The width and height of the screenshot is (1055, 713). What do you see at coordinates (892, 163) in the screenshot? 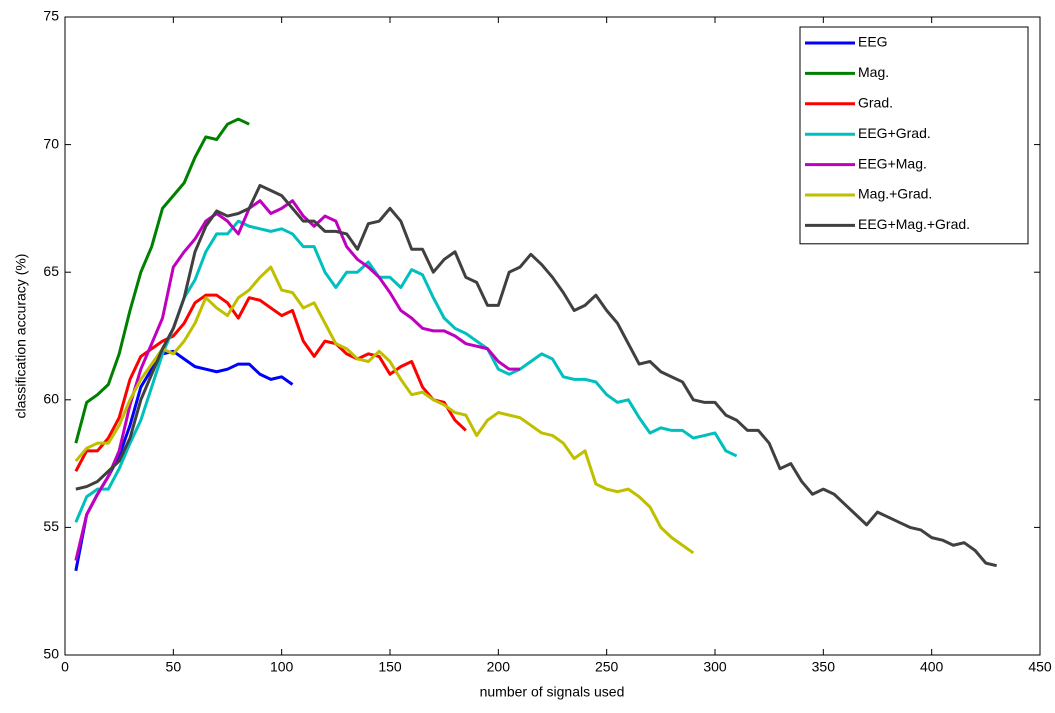
I see `legend-label: EEG+Mag.` at bounding box center [892, 163].